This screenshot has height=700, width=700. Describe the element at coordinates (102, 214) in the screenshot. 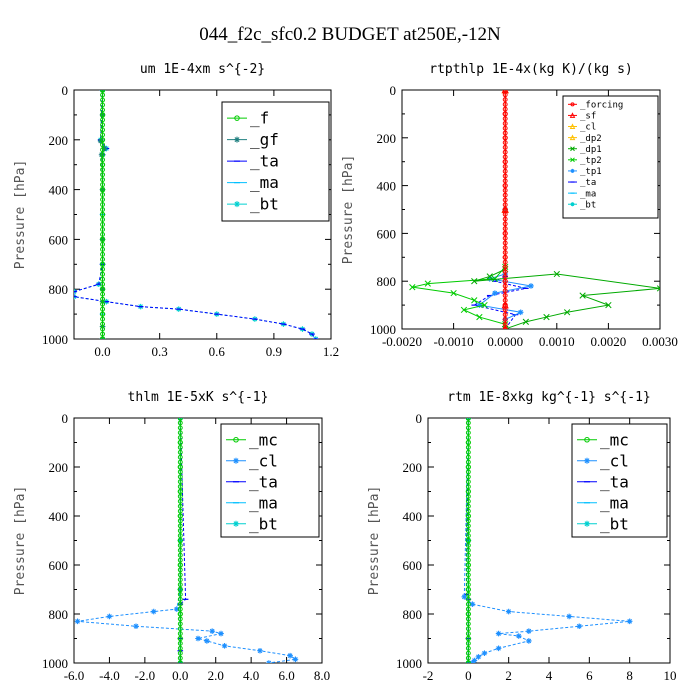

I see `series-f` at that location.